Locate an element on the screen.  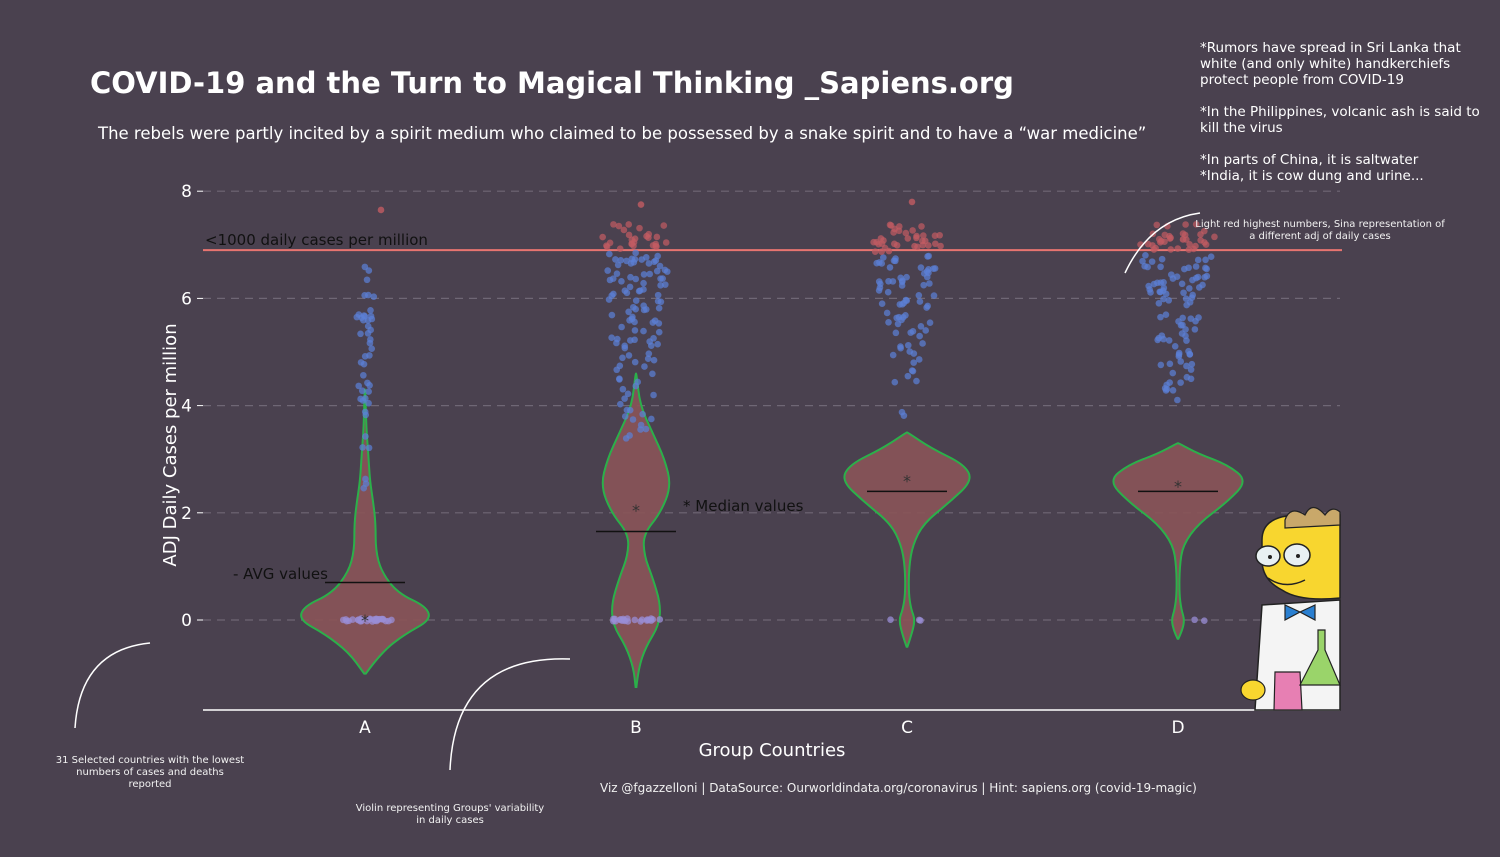
violin-A is located at coordinates (365, 531).